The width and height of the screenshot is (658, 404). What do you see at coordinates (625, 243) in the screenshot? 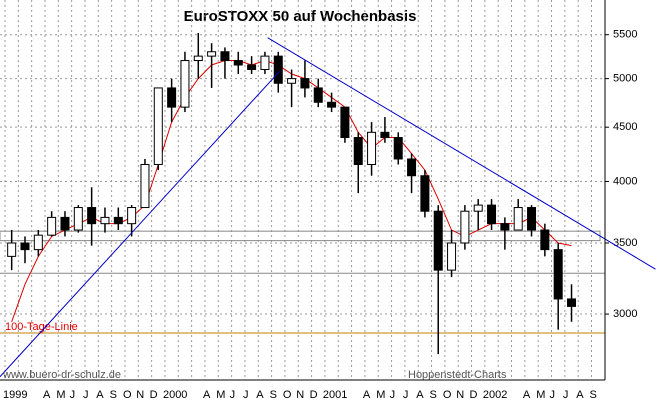
I see `y-tick-label: 3500` at bounding box center [625, 243].